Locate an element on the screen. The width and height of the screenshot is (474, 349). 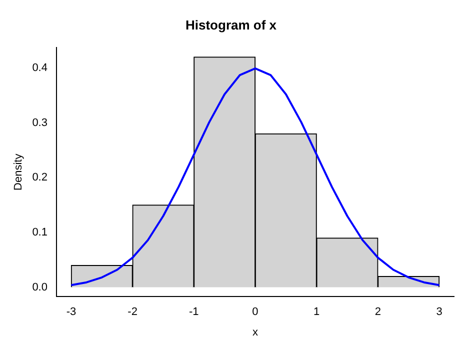
x-tick-label: -2 is located at coordinates (133, 312).